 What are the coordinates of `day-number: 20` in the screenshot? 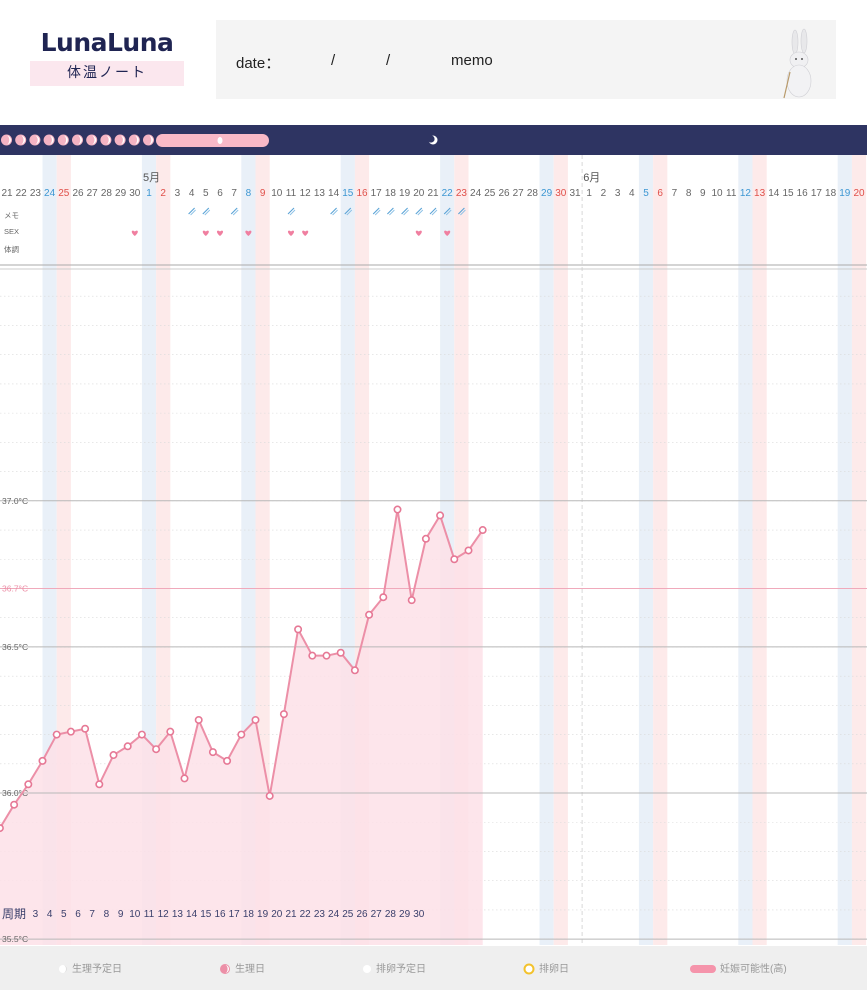 It's located at (859, 193).